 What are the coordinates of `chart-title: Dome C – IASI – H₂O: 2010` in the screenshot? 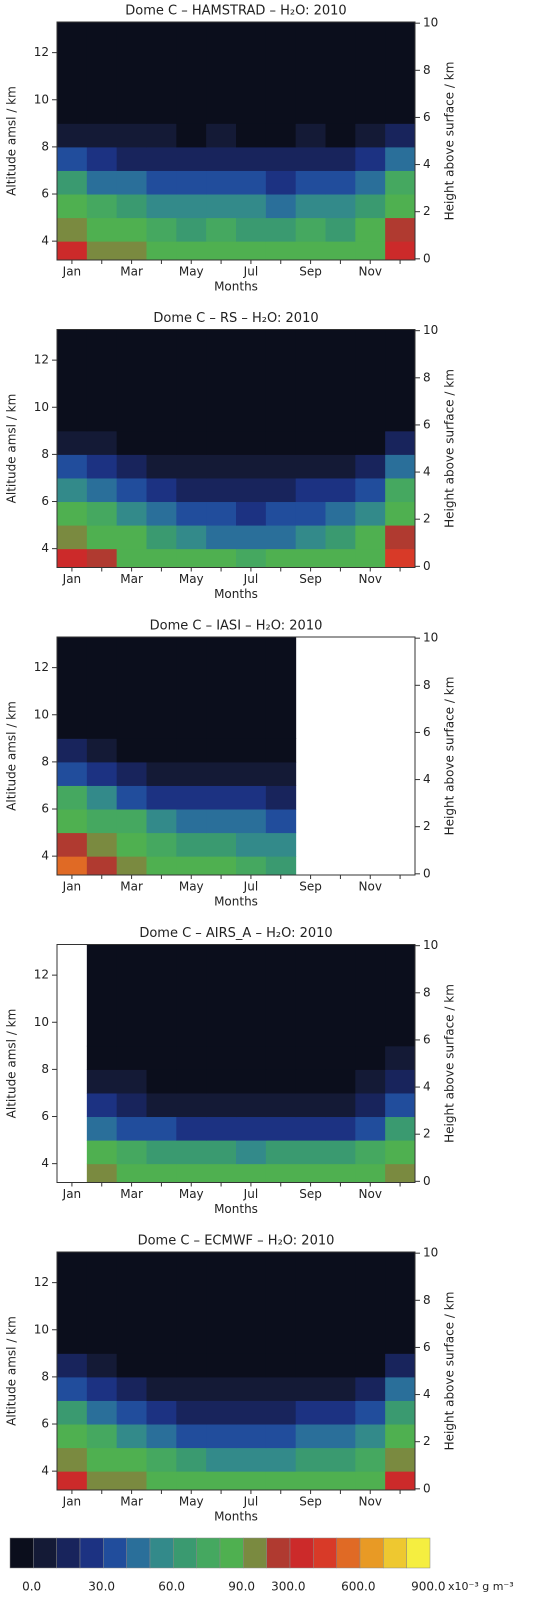 It's located at (236, 626).